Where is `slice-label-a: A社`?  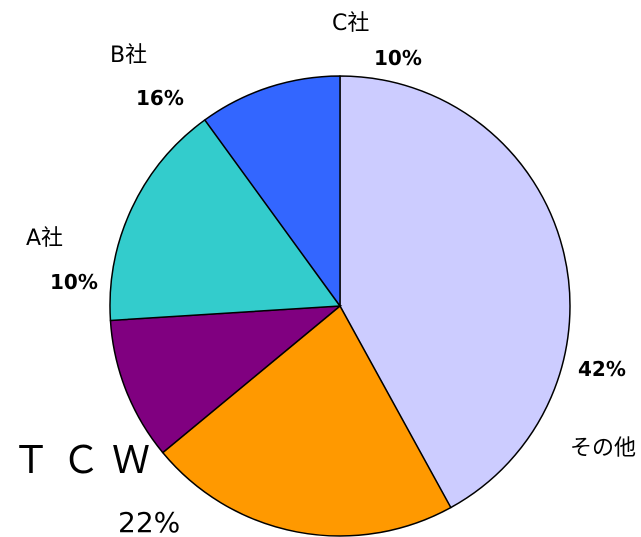 slice-label-a: A社 is located at coordinates (44, 238).